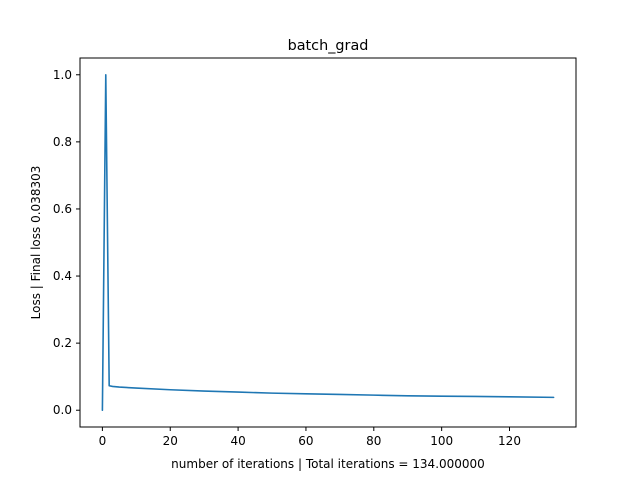 The height and width of the screenshot is (484, 640). Describe the element at coordinates (373, 441) in the screenshot. I see `x-tick-label: 80` at that location.